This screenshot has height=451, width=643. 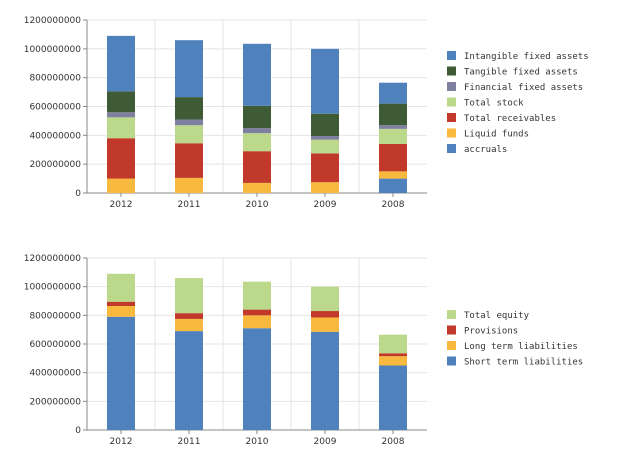 What do you see at coordinates (497, 316) in the screenshot?
I see `legend-label: Total equity` at bounding box center [497, 316].